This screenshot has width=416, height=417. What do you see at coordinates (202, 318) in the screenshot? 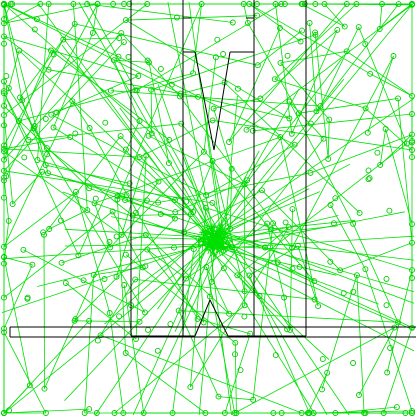
I see `wall-segment` at bounding box center [202, 318].